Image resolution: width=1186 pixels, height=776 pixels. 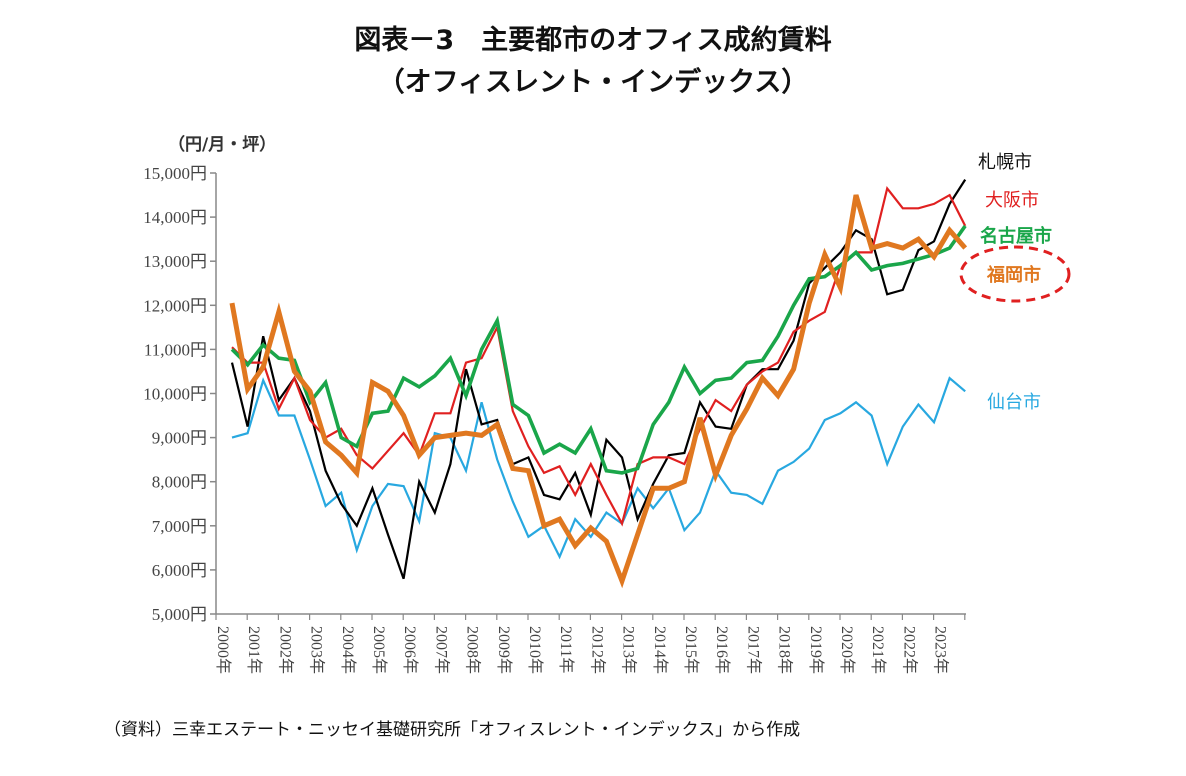 What do you see at coordinates (379, 650) in the screenshot?
I see `x-tick-label: 2005年` at bounding box center [379, 650].